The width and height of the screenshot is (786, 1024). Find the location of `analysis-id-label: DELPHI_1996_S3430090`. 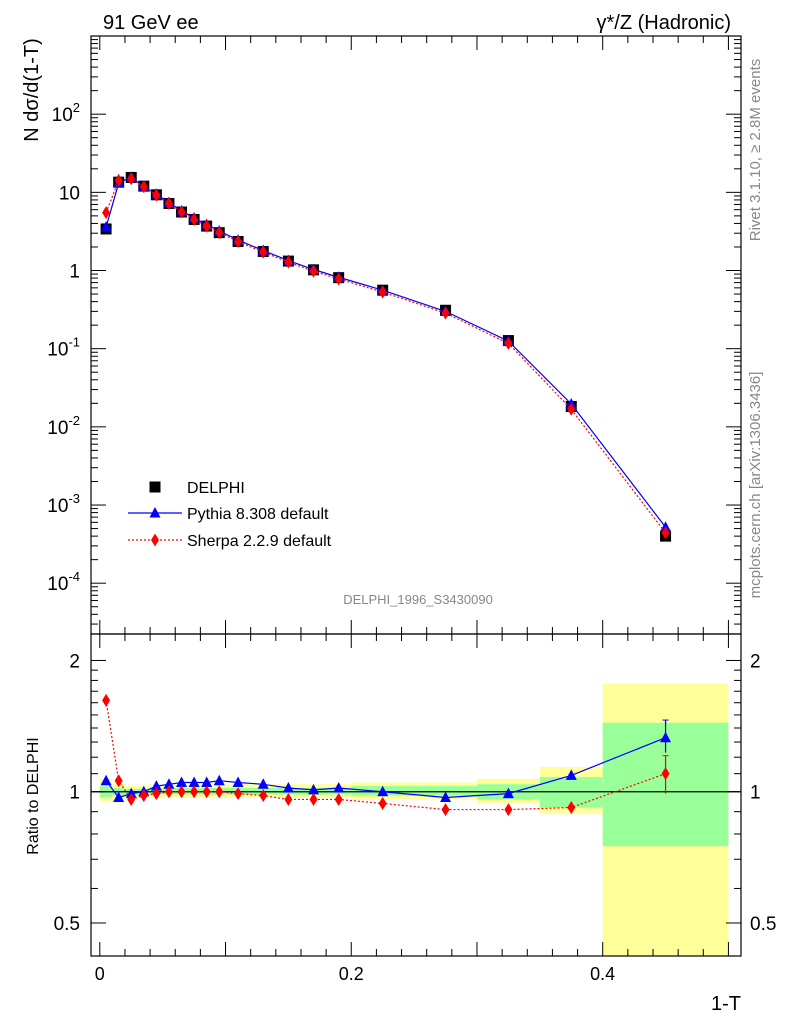

analysis-id-label: DELPHI_1996_S3430090 is located at coordinates (418, 599).